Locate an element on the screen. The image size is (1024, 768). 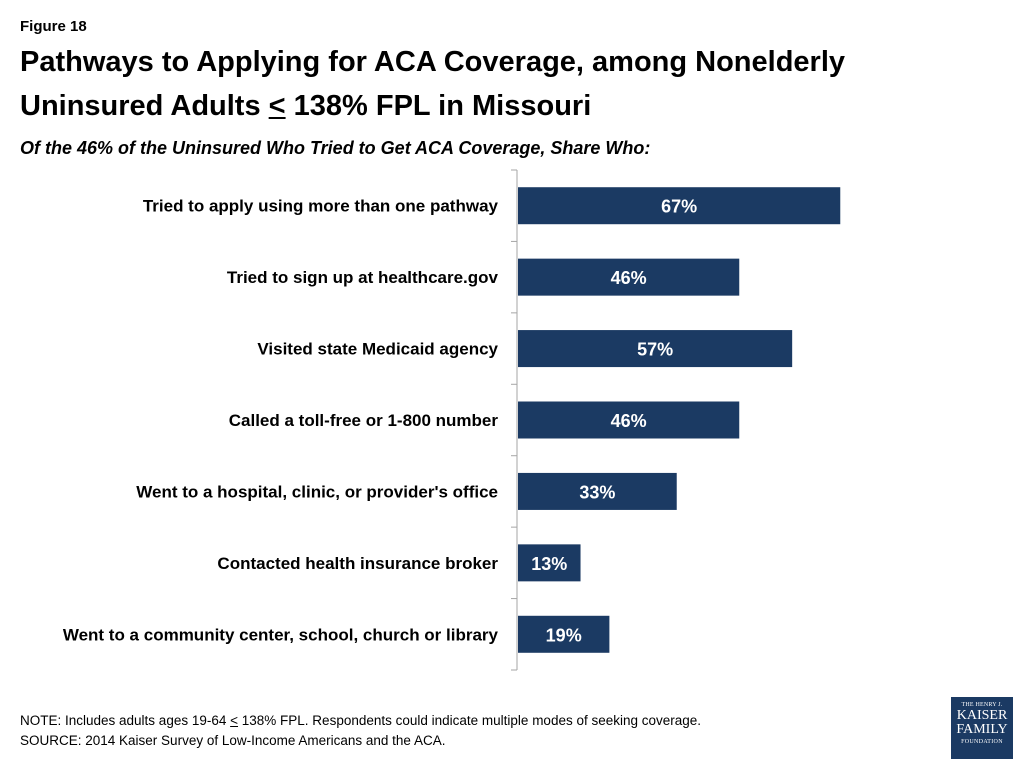
bar-value-label: 57% is located at coordinates (655, 350).